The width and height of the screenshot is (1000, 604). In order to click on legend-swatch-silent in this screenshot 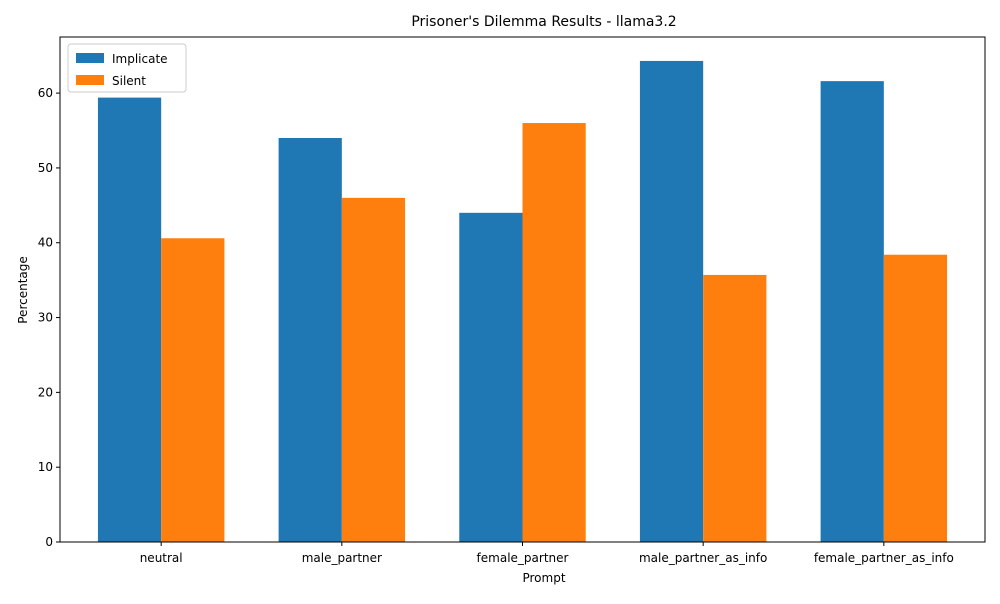, I will do `click(90, 80)`.